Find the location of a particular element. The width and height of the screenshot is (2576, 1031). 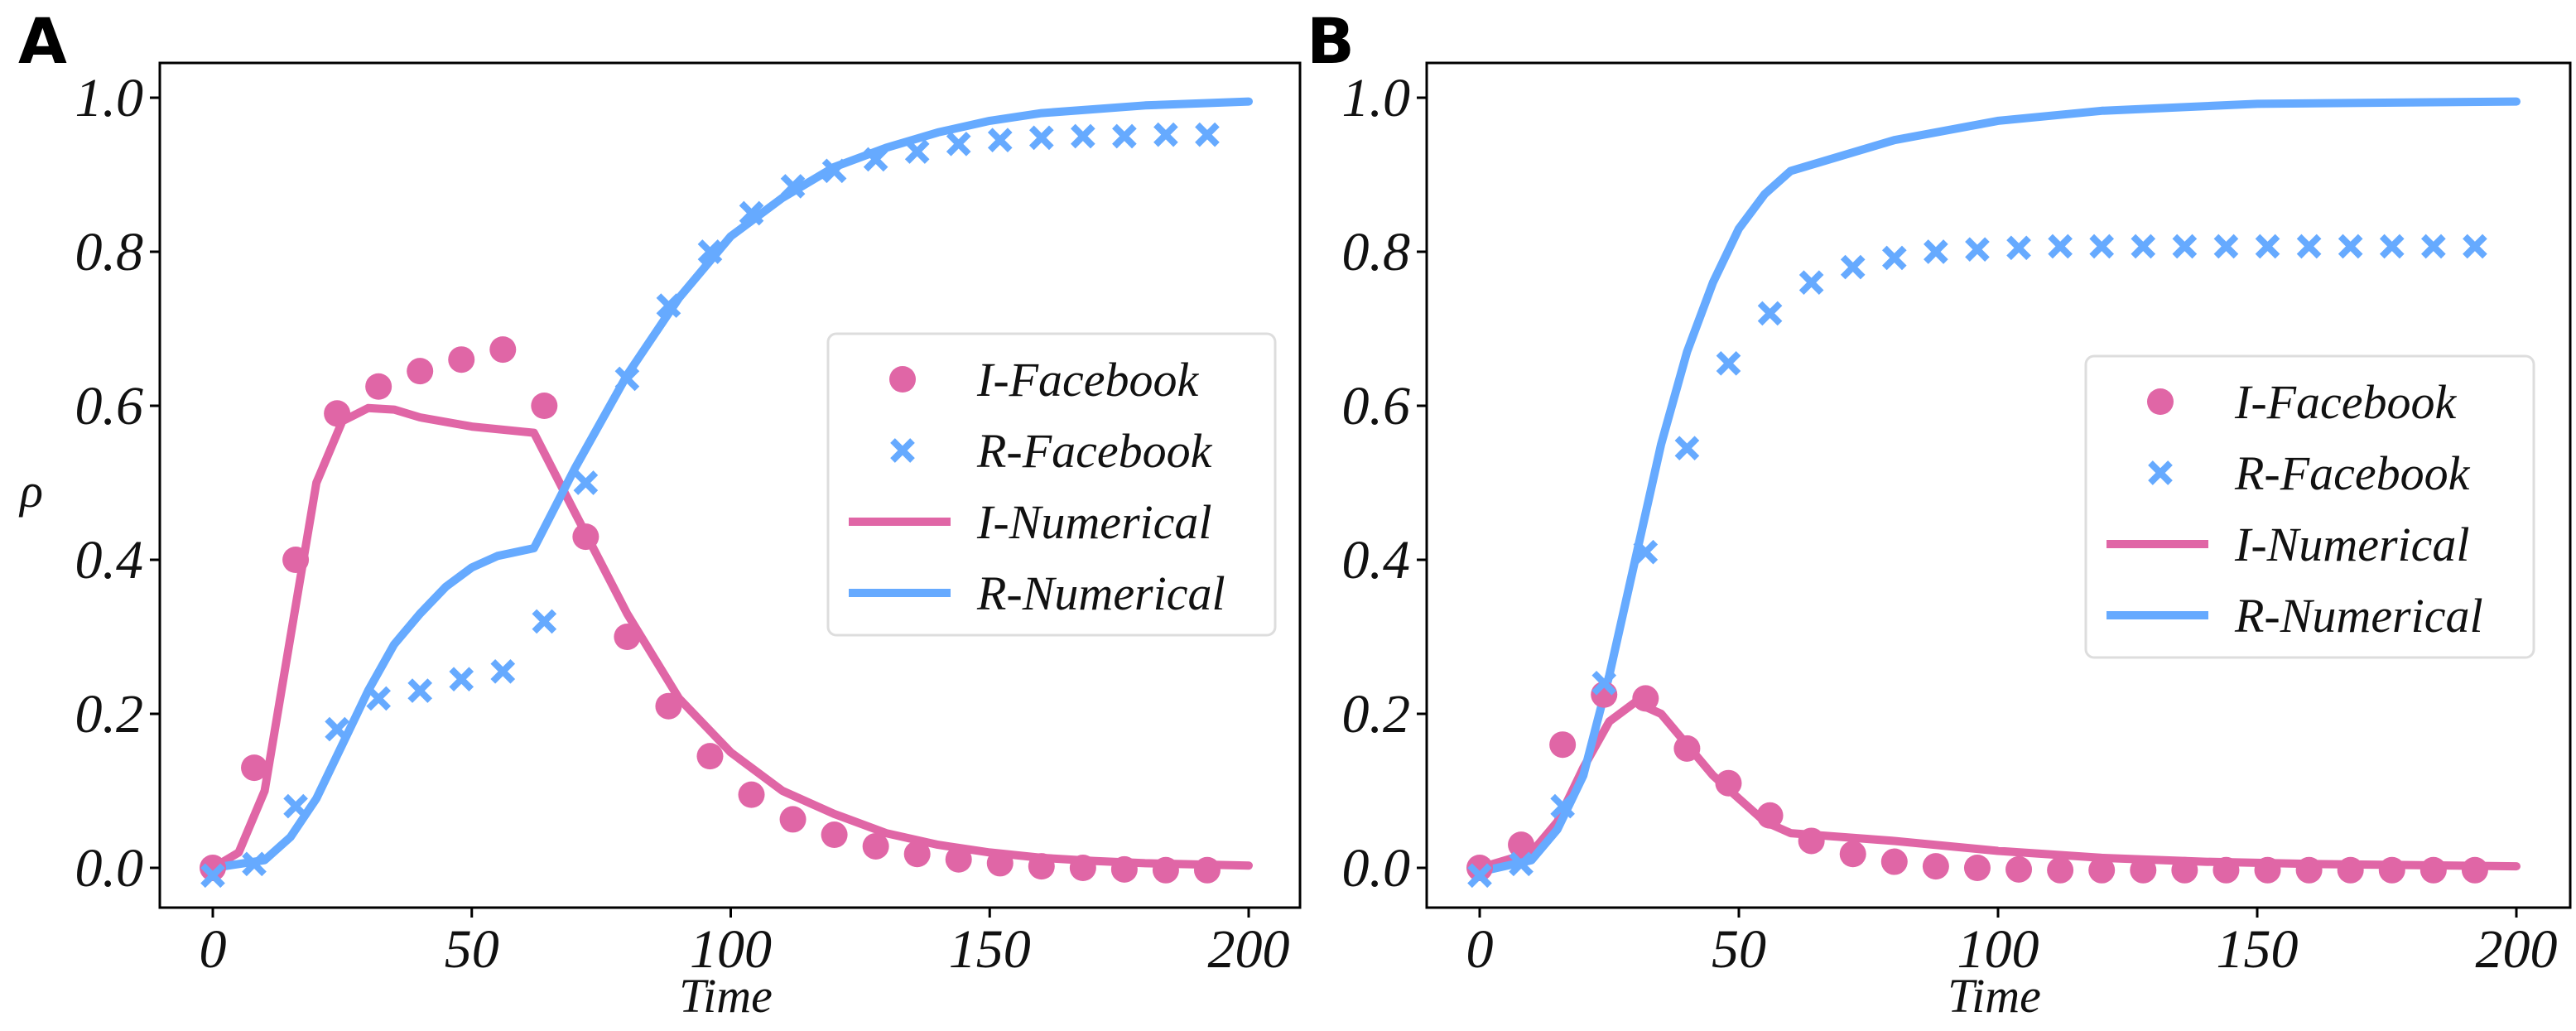

y-tick-label: 0.0 is located at coordinates (109, 868).